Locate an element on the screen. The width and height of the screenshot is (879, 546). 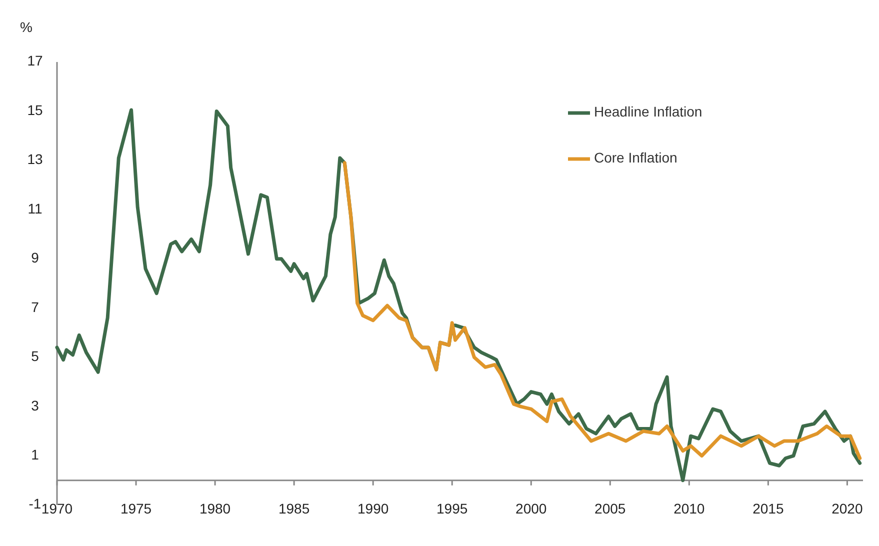
x-tick-label: 1995 is located at coordinates (452, 508).